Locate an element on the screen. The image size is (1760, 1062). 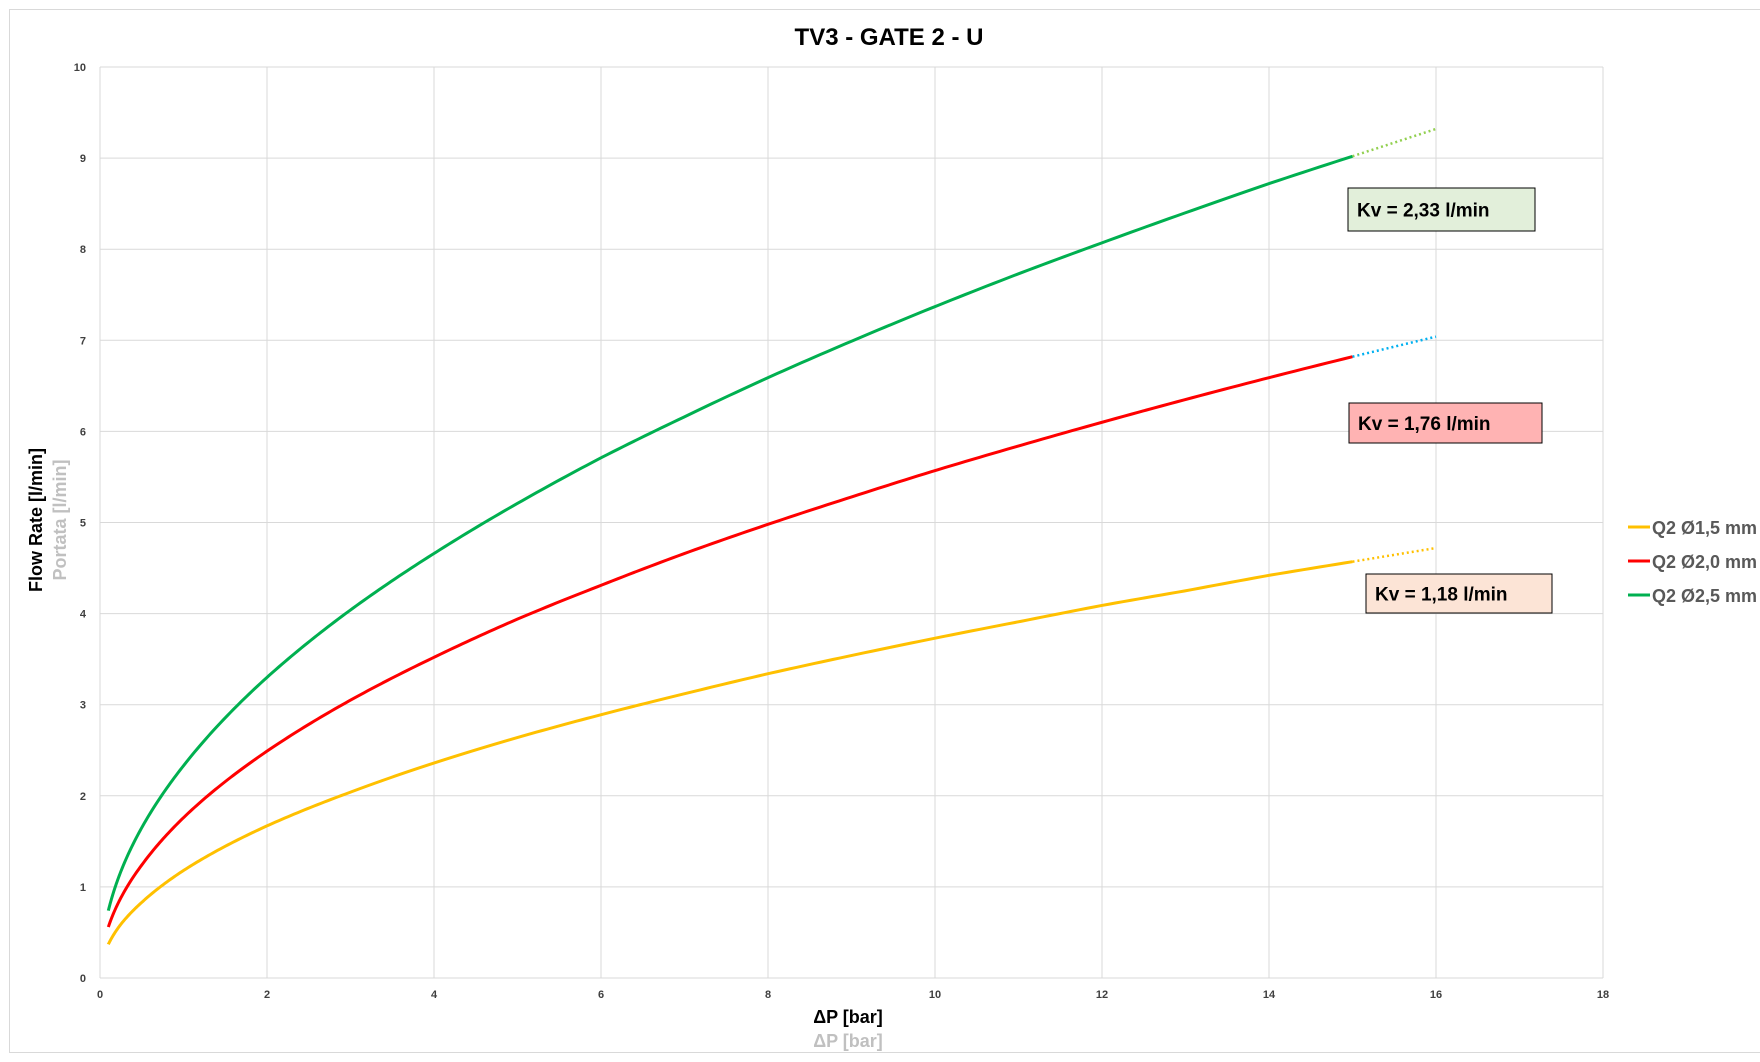
legend-label: Q2 Ø2,5 mm is located at coordinates (1704, 596).